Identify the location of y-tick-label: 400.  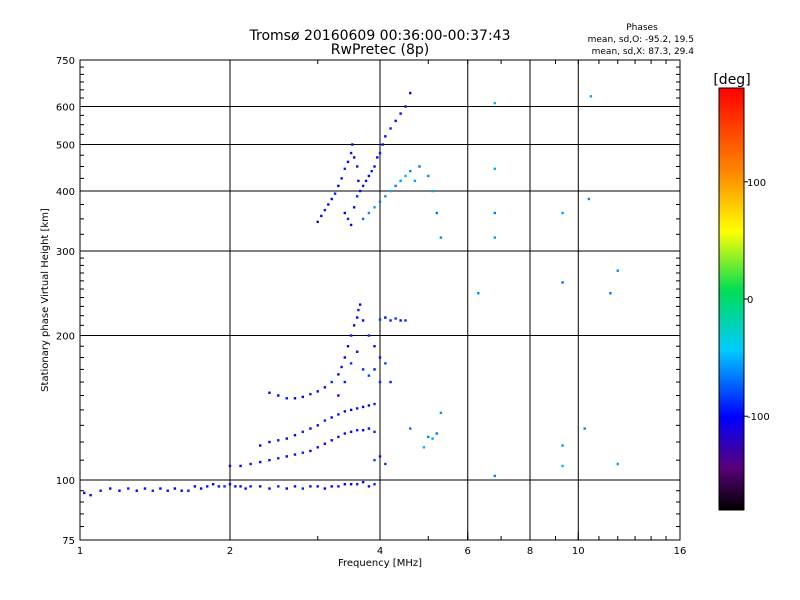
(65, 192).